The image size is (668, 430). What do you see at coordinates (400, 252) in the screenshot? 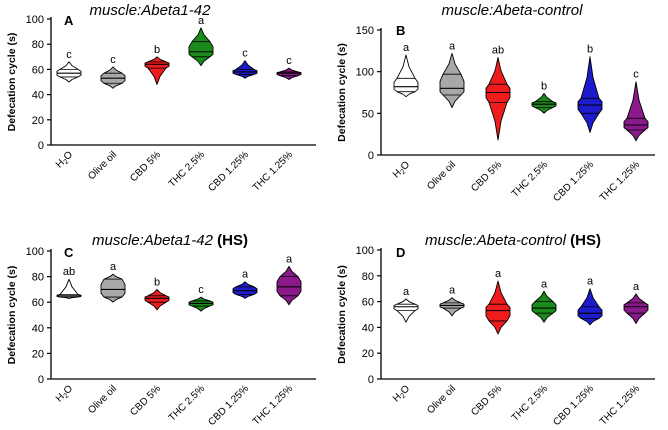
I see `panel-letter: D` at bounding box center [400, 252].